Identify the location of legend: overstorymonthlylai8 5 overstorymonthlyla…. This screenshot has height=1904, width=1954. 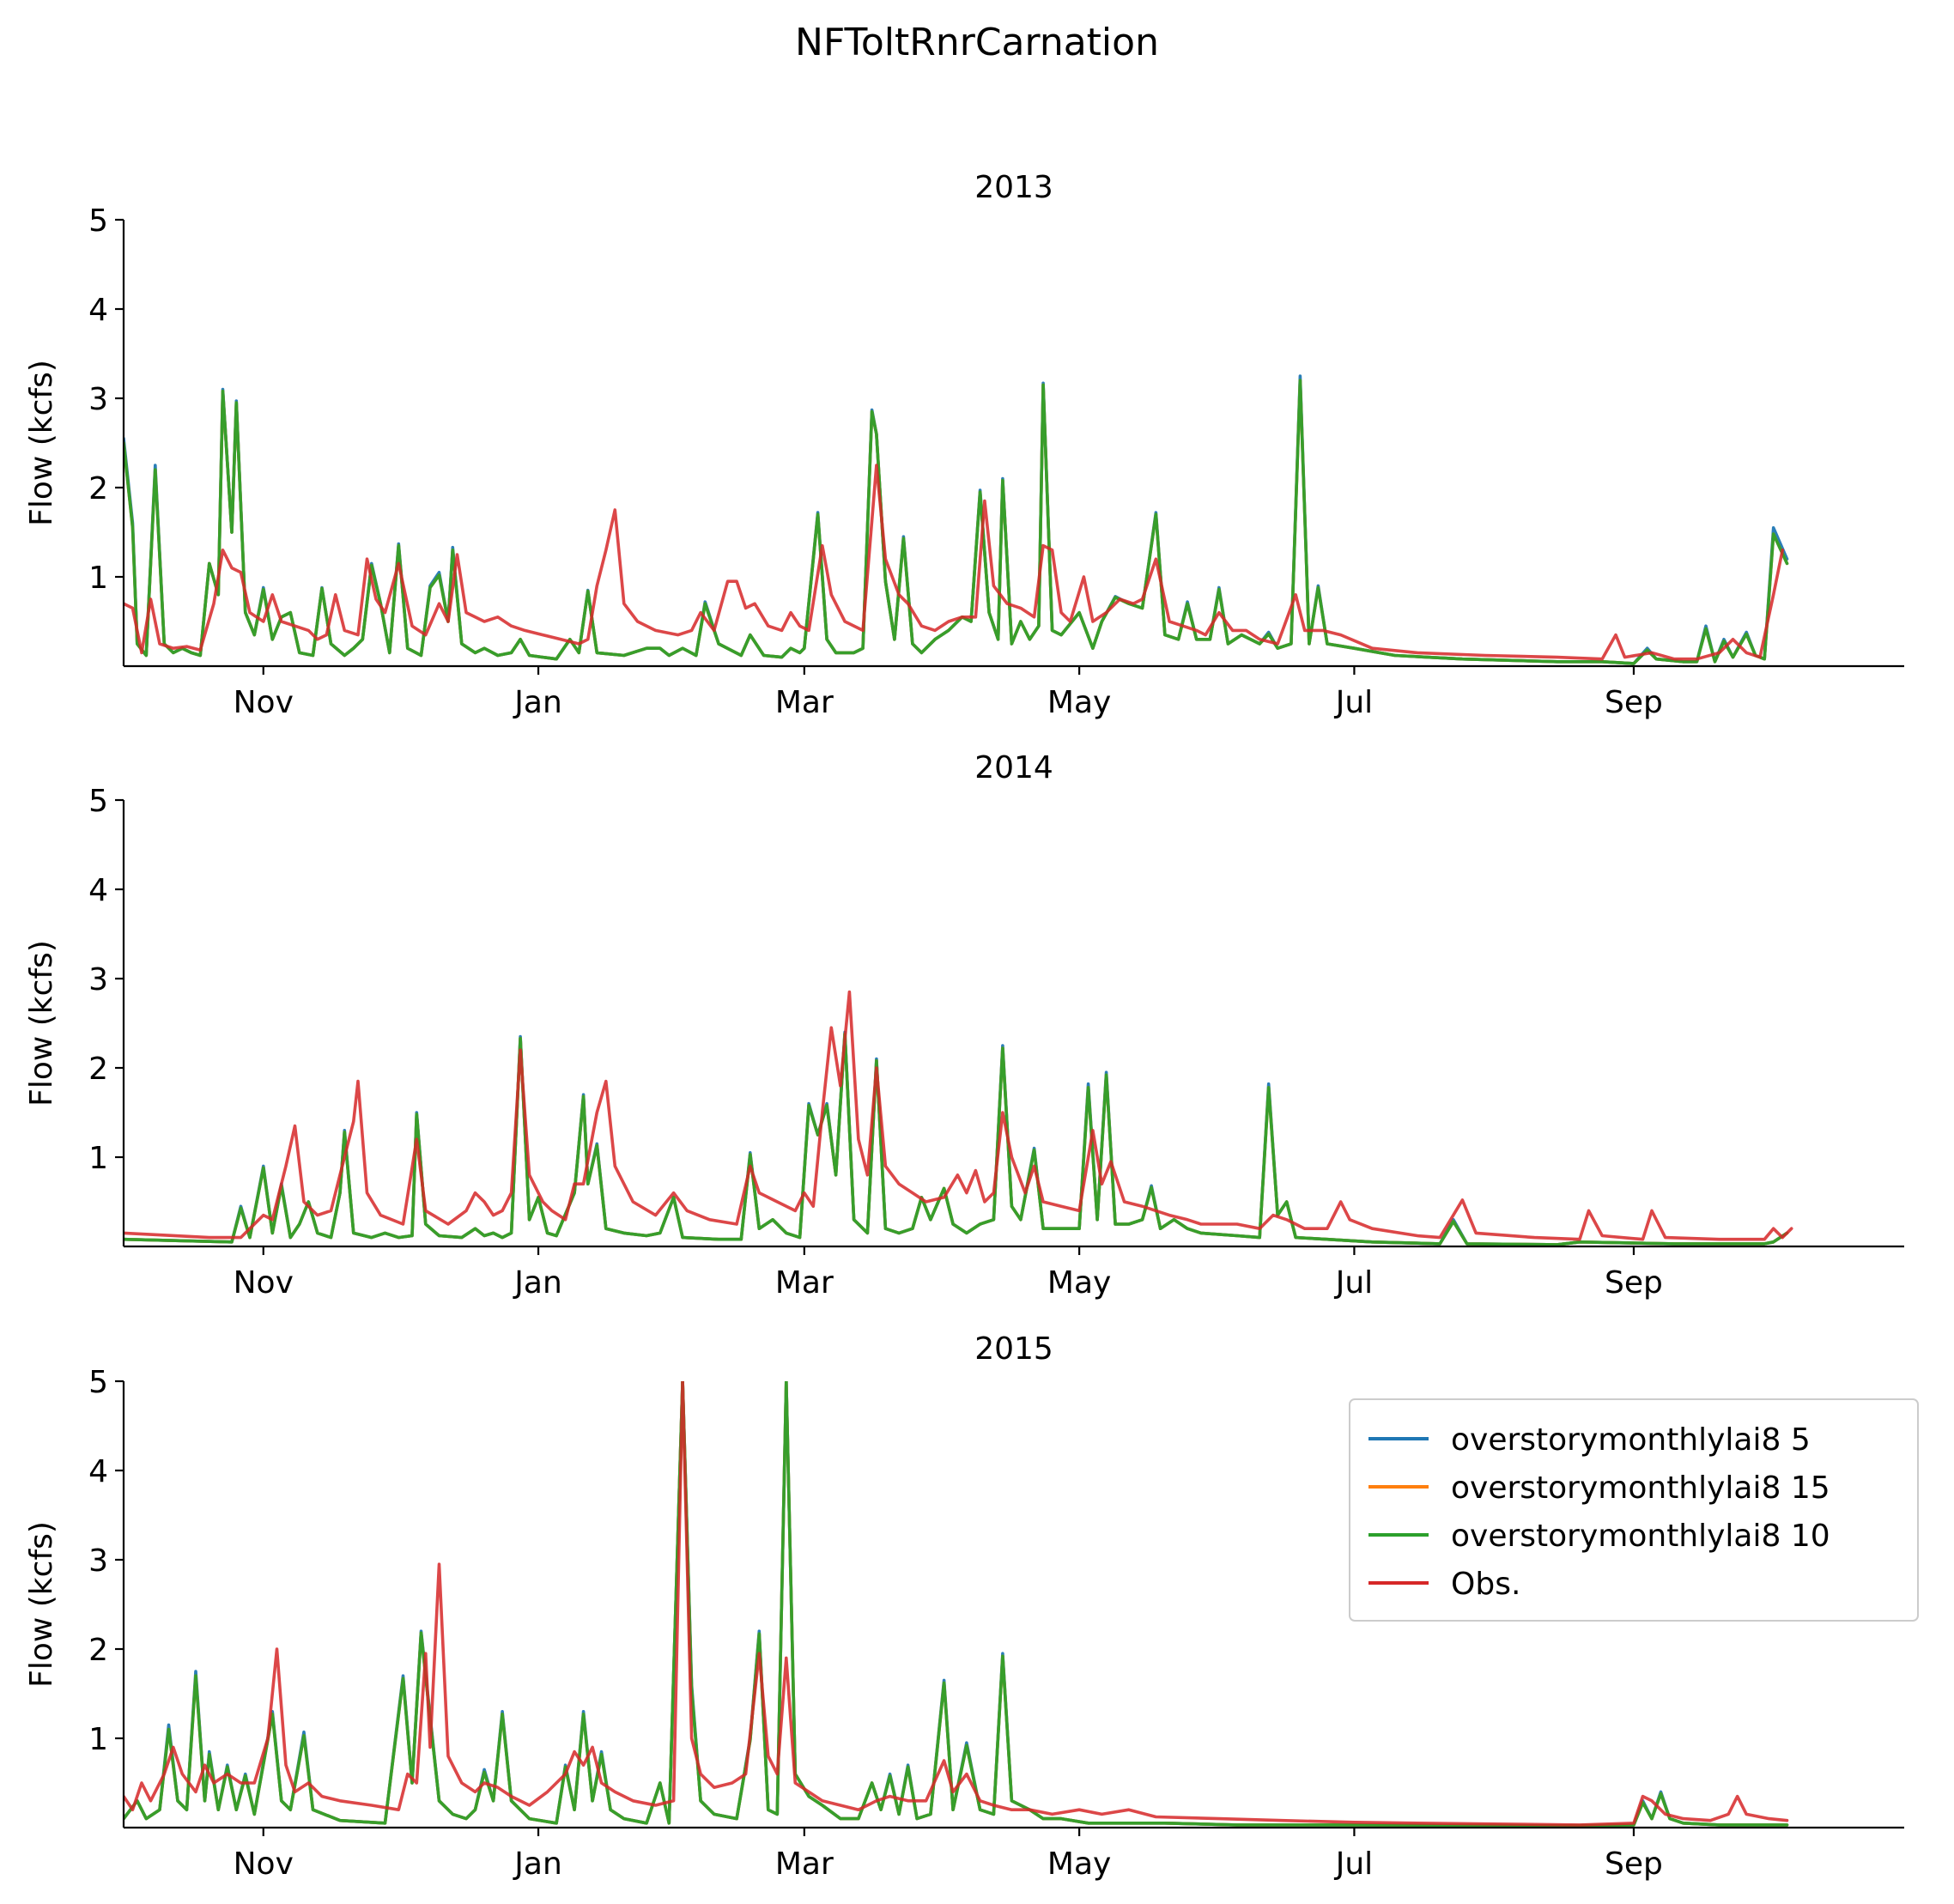
(1634, 1510).